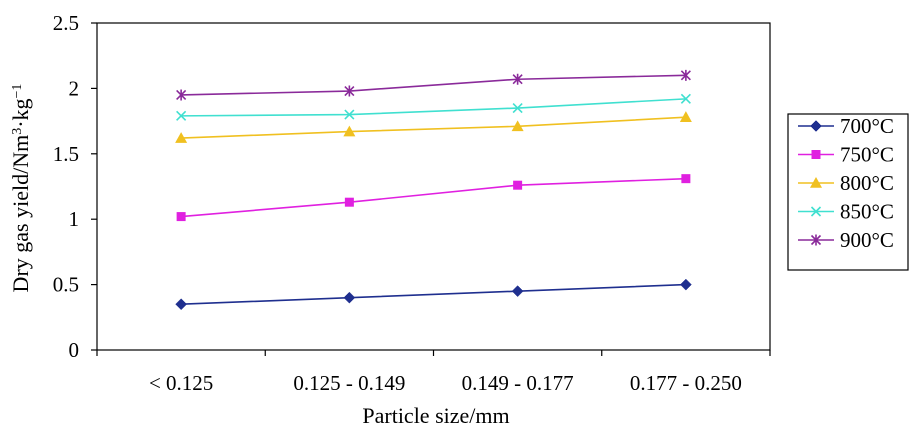  I want to click on legend-label: 850°C, so click(867, 212).